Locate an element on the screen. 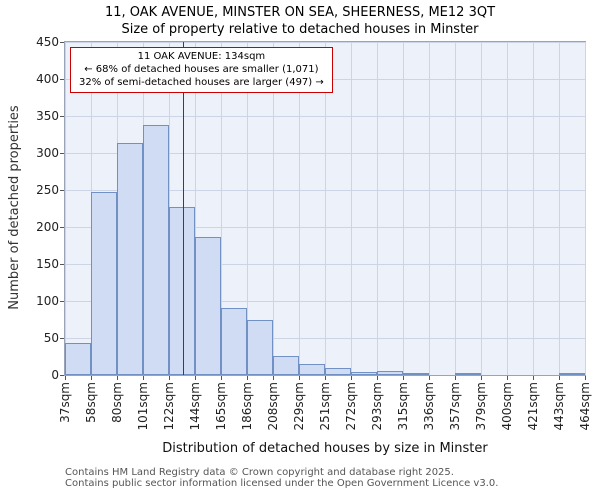 This screenshot has height=500, width=600. x-tick-label: 421sqm is located at coordinates (533, 406).